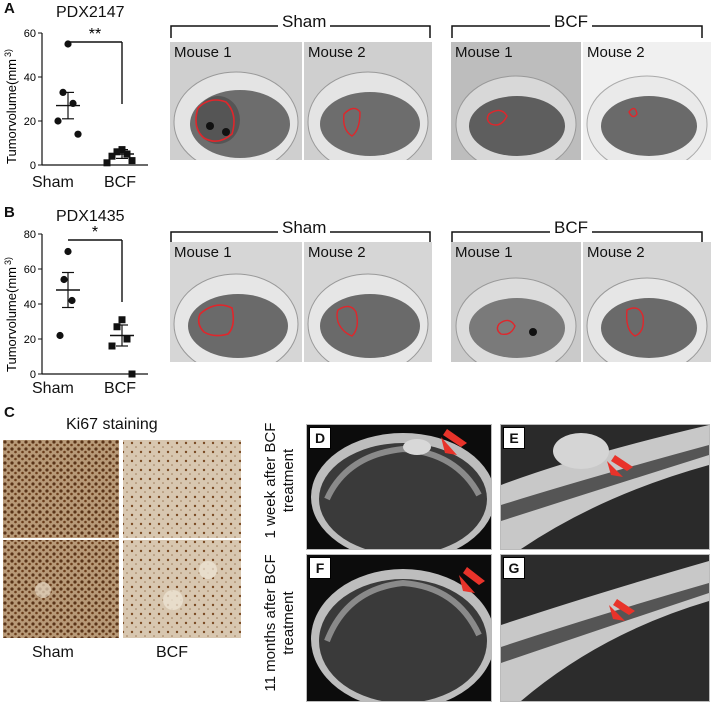 The height and width of the screenshot is (704, 716). I want to click on panel-b-group-bcf: BCF, so click(571, 228).